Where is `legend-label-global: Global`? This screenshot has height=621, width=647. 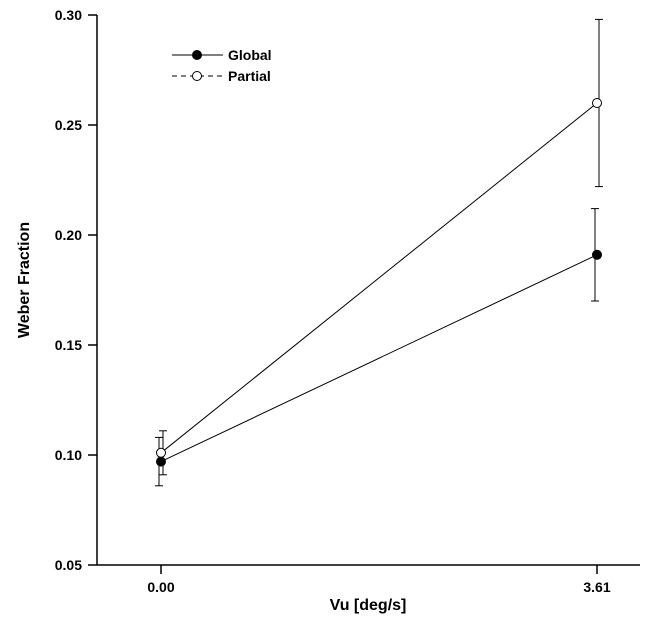 legend-label-global: Global is located at coordinates (250, 55).